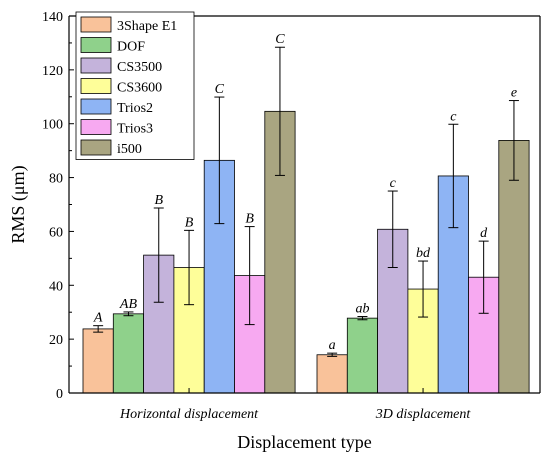 The height and width of the screenshot is (459, 550). Describe the element at coordinates (18, 204) in the screenshot. I see `y-axis-title: RMS (μm)` at that location.